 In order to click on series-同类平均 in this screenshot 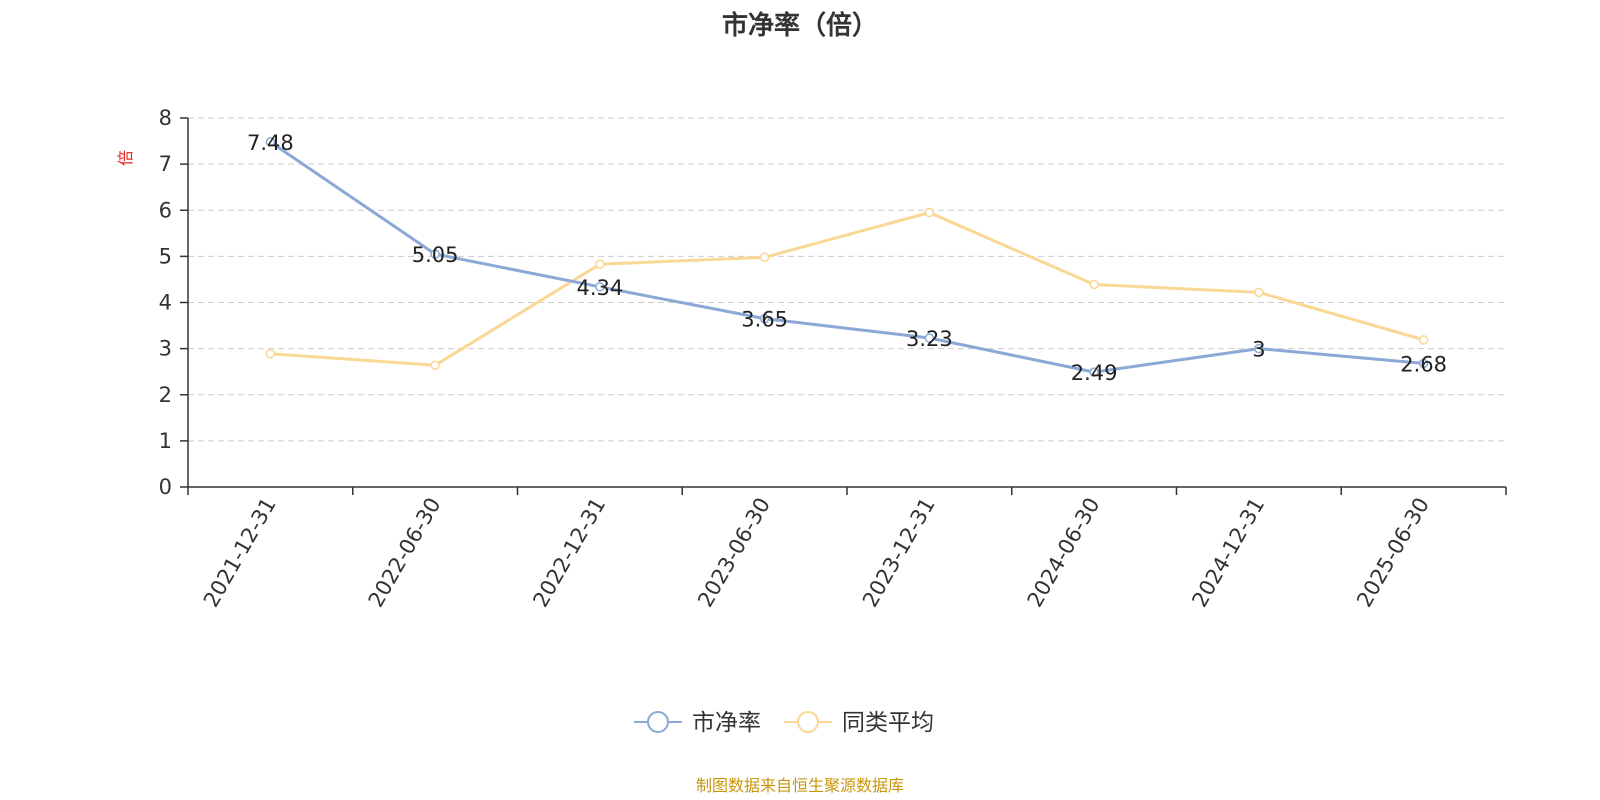, I will do `click(847, 288)`.